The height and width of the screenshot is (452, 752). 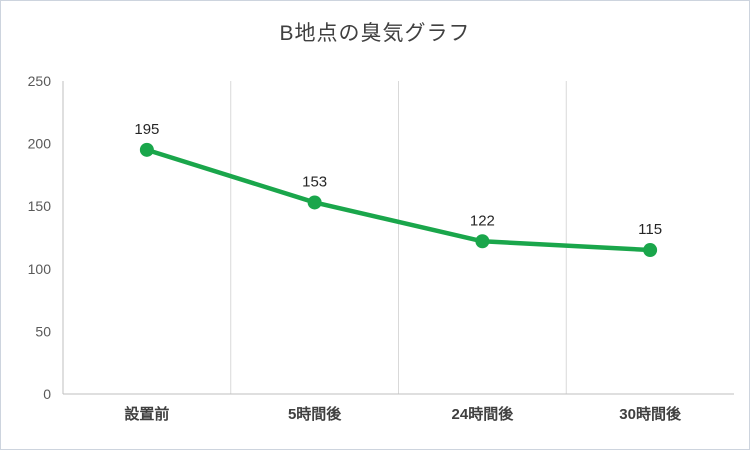 What do you see at coordinates (314, 181) in the screenshot?
I see `data-label: 153` at bounding box center [314, 181].